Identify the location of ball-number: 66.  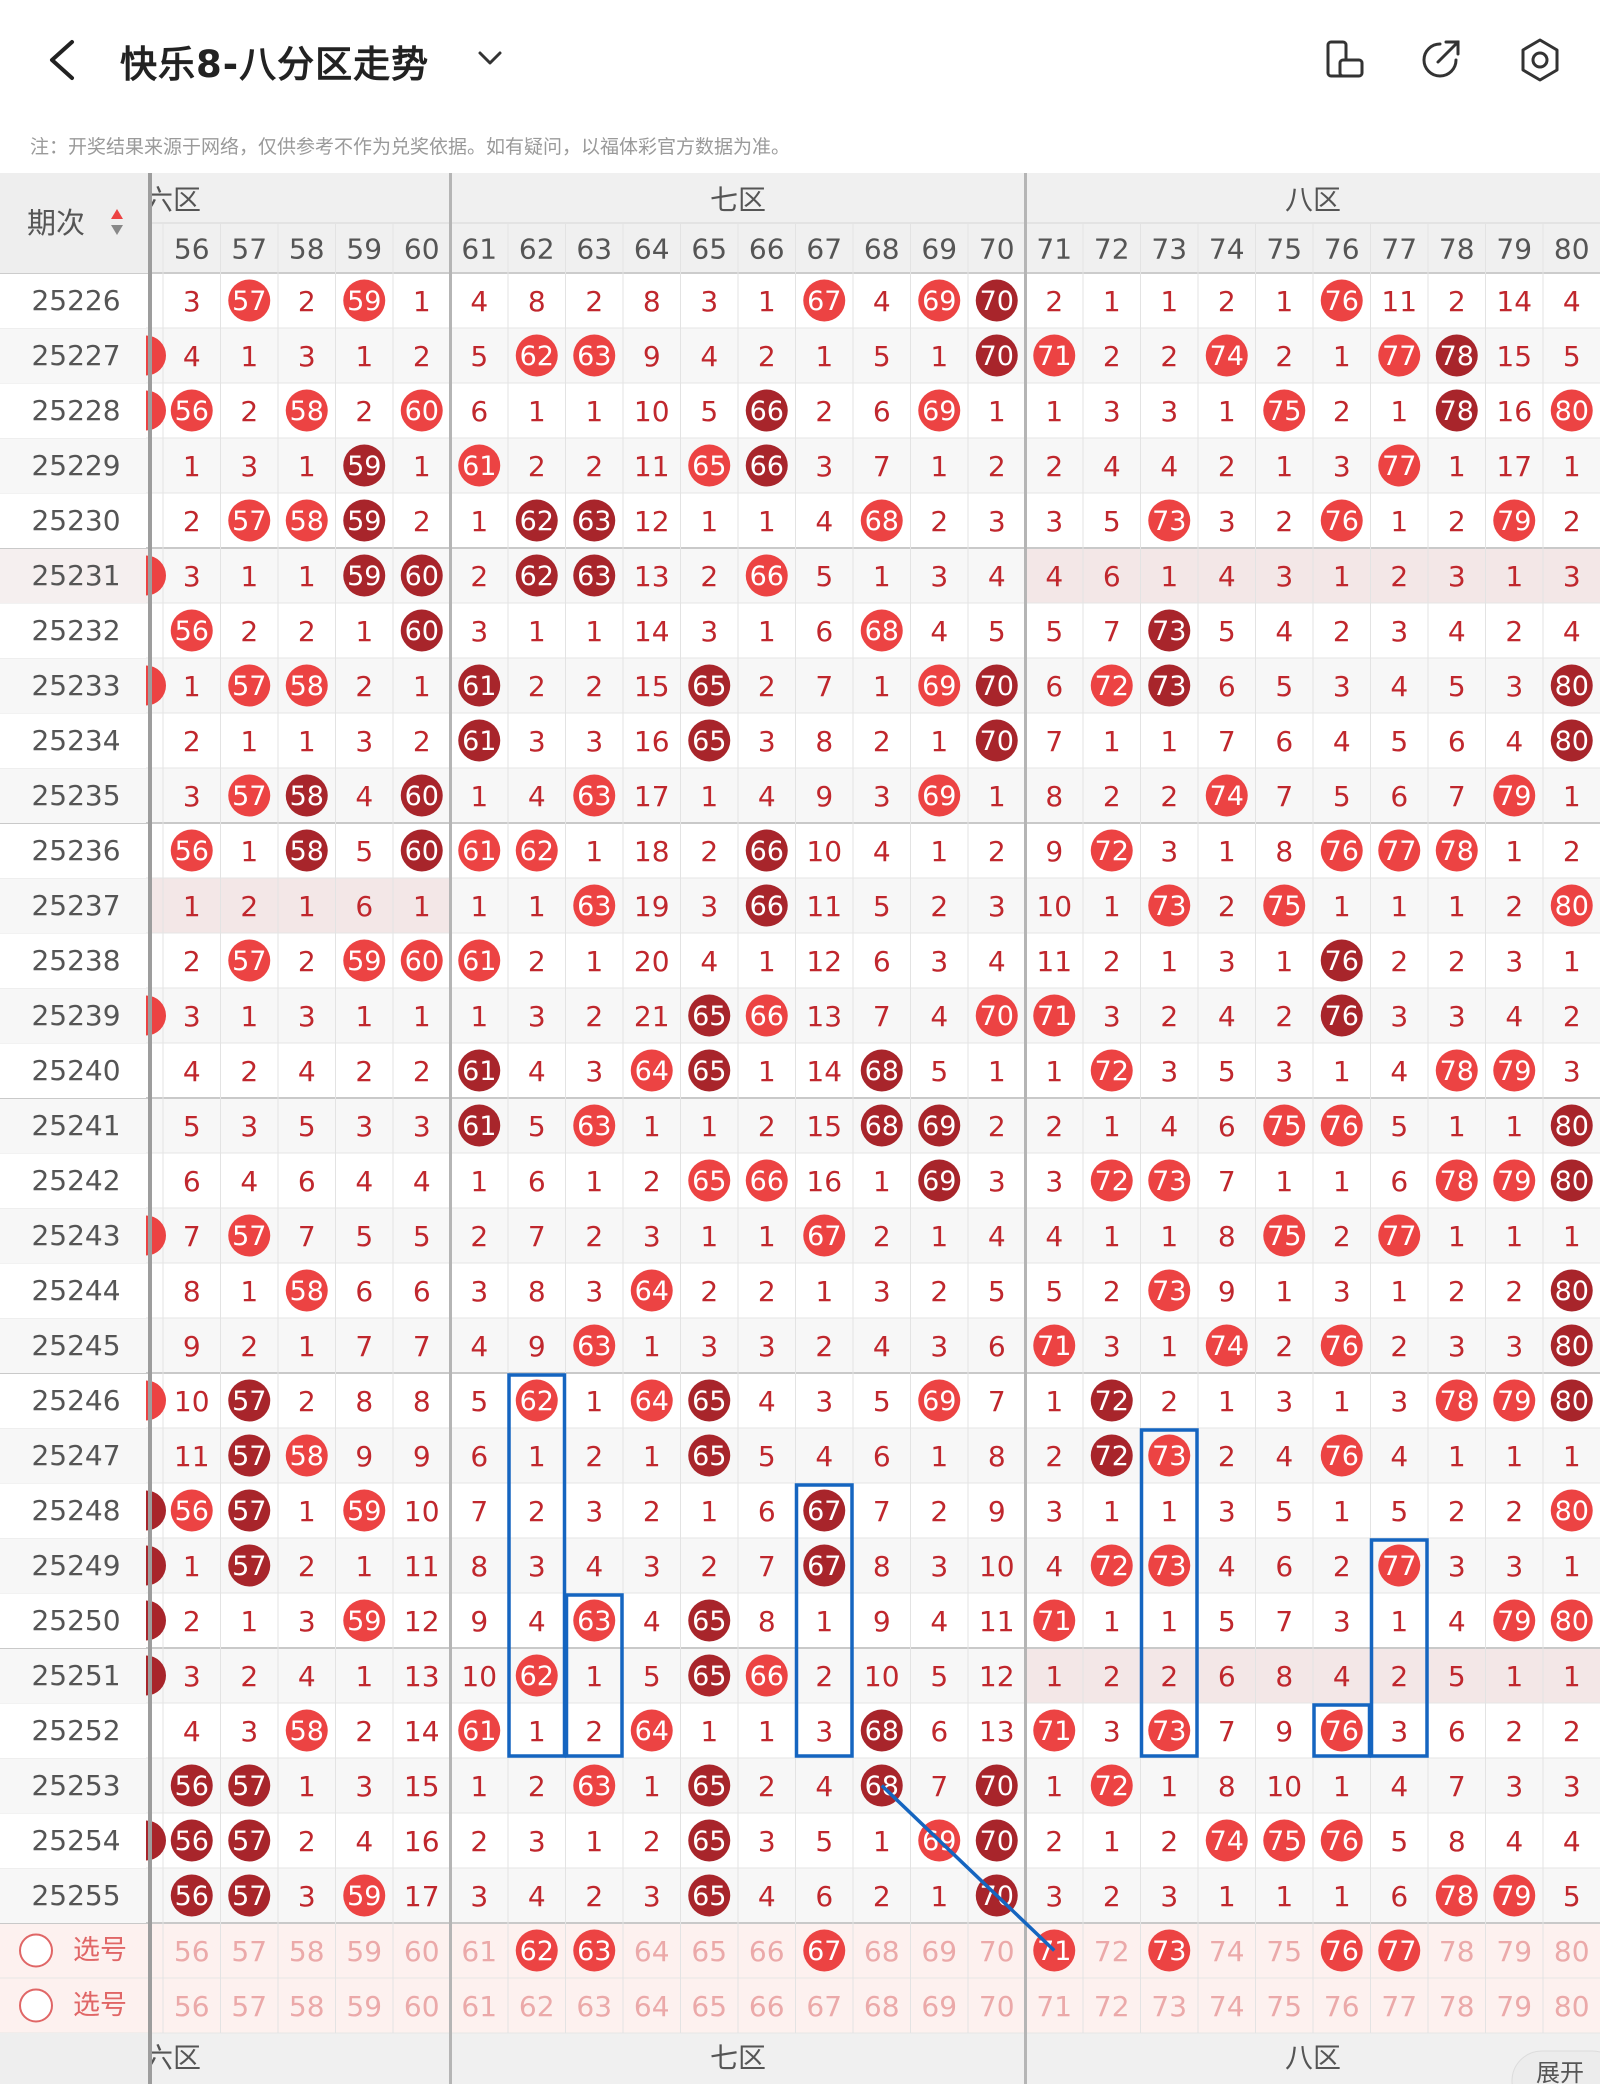
(767, 1181).